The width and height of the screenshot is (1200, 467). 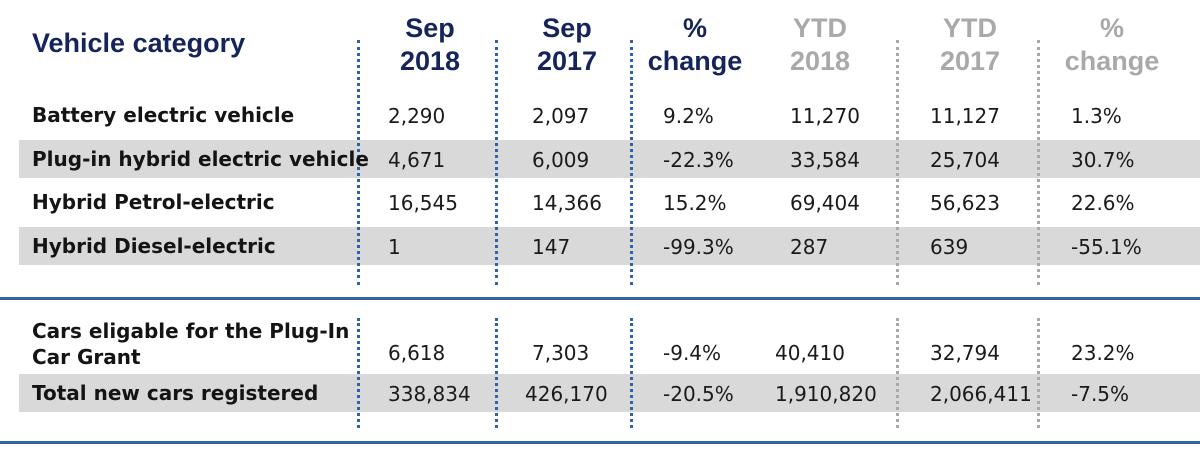 What do you see at coordinates (965, 353) in the screenshot?
I see `cell-ytd-2017: 32,794` at bounding box center [965, 353].